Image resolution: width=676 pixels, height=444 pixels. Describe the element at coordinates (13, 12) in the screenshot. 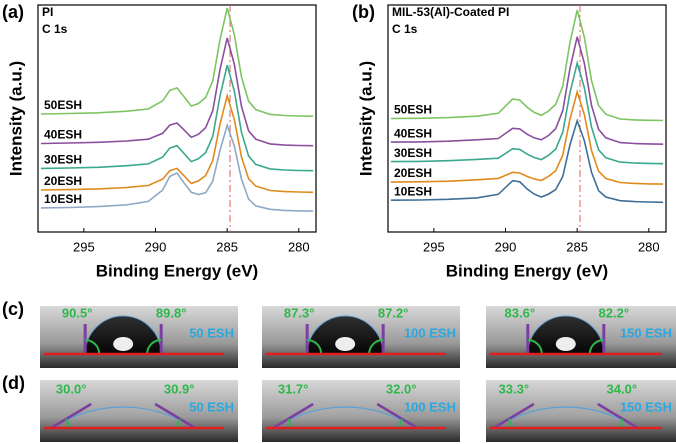

I see `panel-label: (a)` at that location.